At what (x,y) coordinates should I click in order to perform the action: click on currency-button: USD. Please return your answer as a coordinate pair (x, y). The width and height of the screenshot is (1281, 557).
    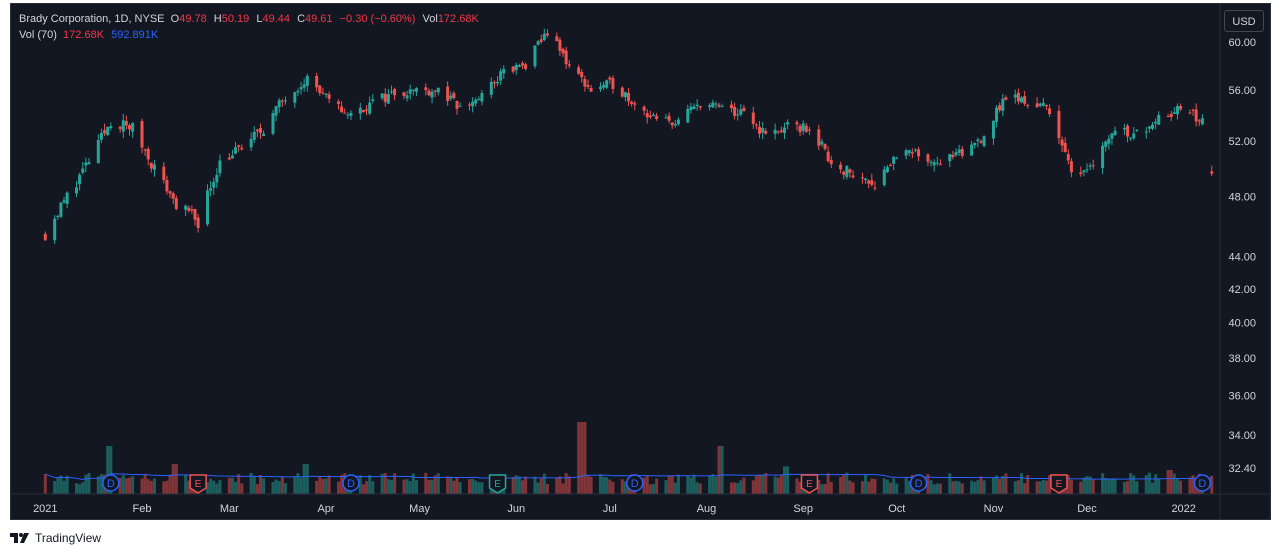
    Looking at the image, I should click on (1244, 21).